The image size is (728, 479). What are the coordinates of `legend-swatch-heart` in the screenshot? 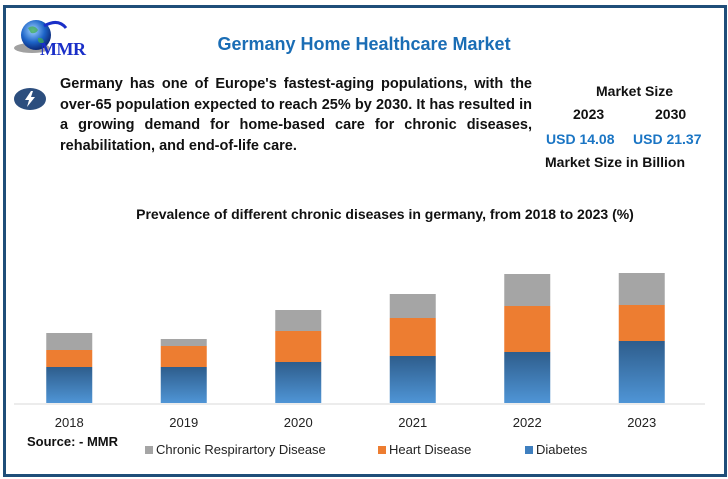 It's located at (382, 449).